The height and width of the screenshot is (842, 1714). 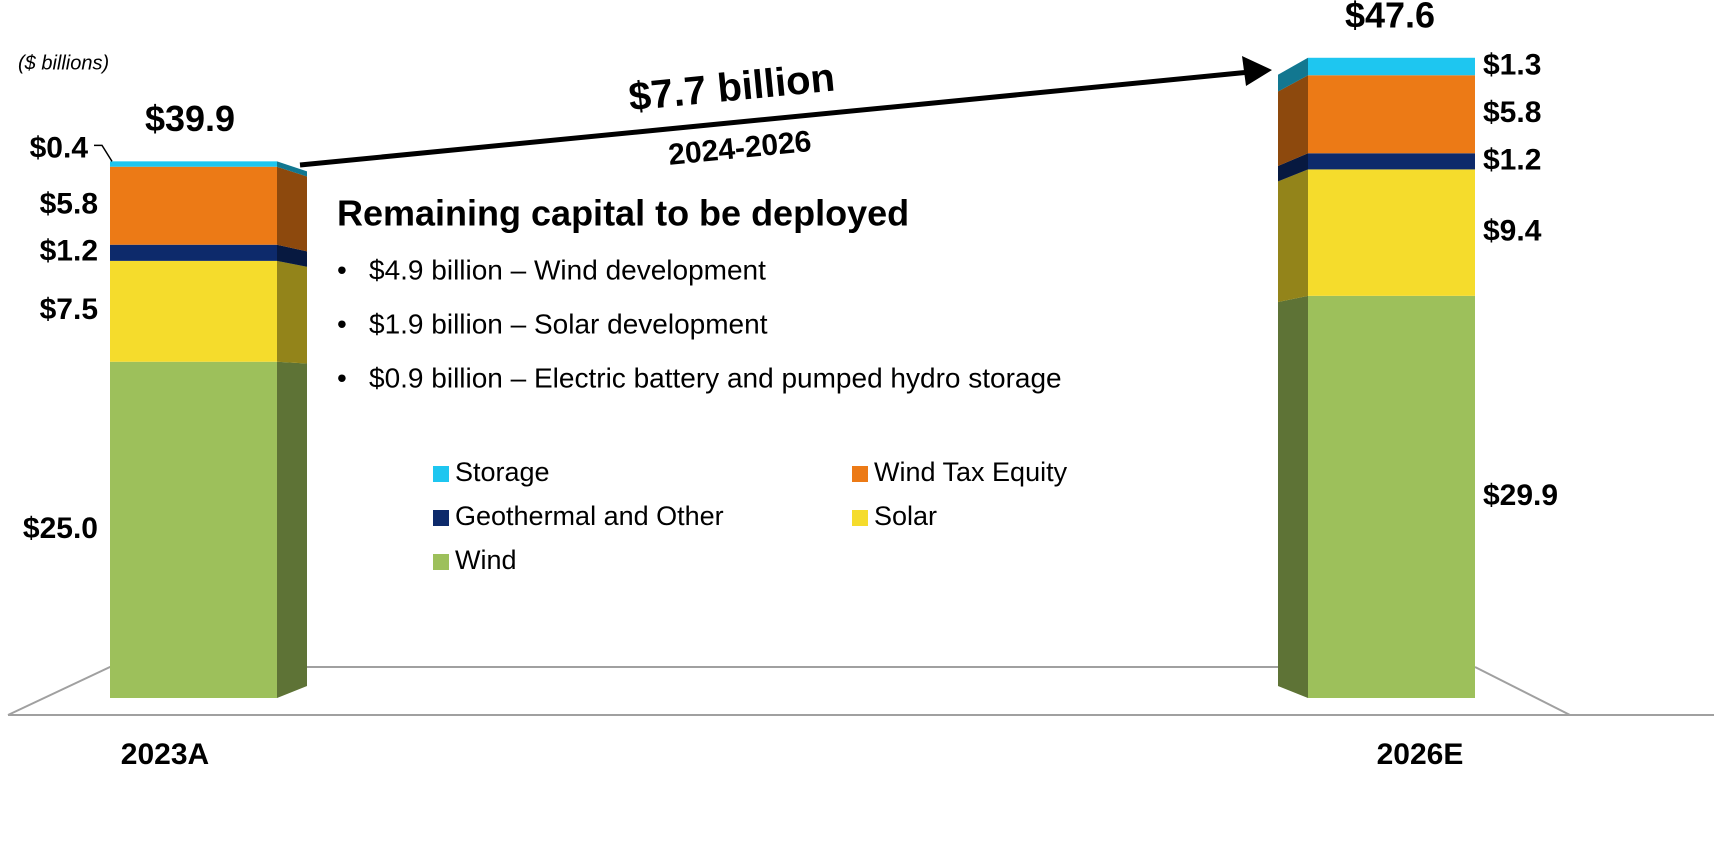 What do you see at coordinates (63, 63) in the screenshot?
I see `unit-note: ($ billions)` at bounding box center [63, 63].